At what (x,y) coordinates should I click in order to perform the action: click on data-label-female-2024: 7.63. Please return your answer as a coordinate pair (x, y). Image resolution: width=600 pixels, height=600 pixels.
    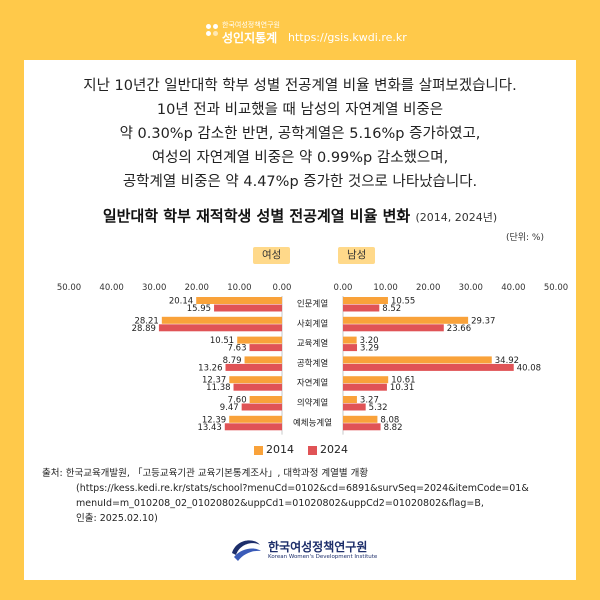
    Looking at the image, I should click on (237, 349).